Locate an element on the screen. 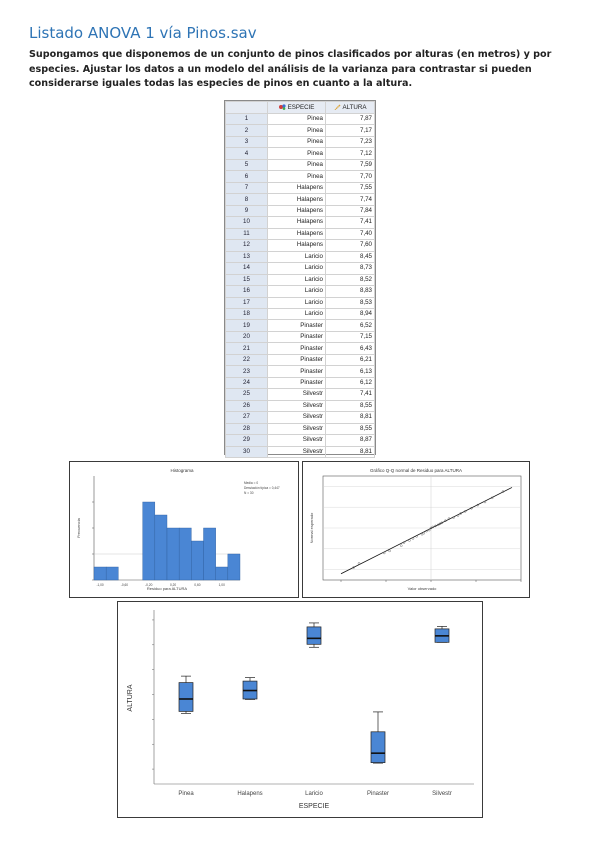 Image resolution: width=599 pixels, height=848 pixels. row-number-cell: 24 is located at coordinates (246, 383).